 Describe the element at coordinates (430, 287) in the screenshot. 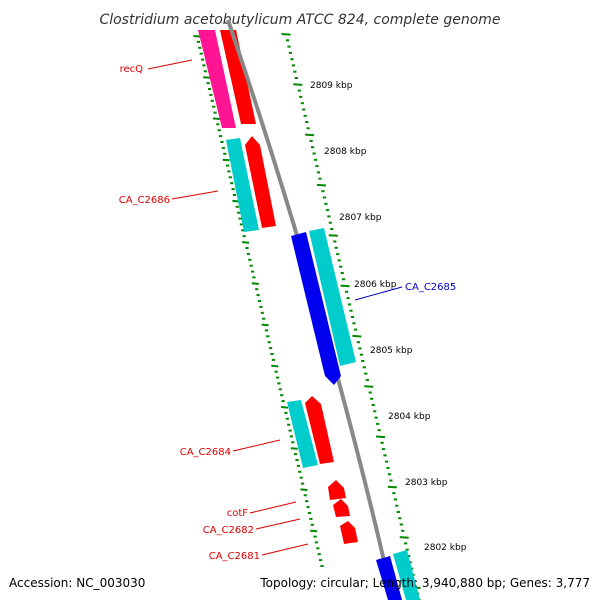

I see `gene-label-CA_C2685: CA_C2685` at that location.